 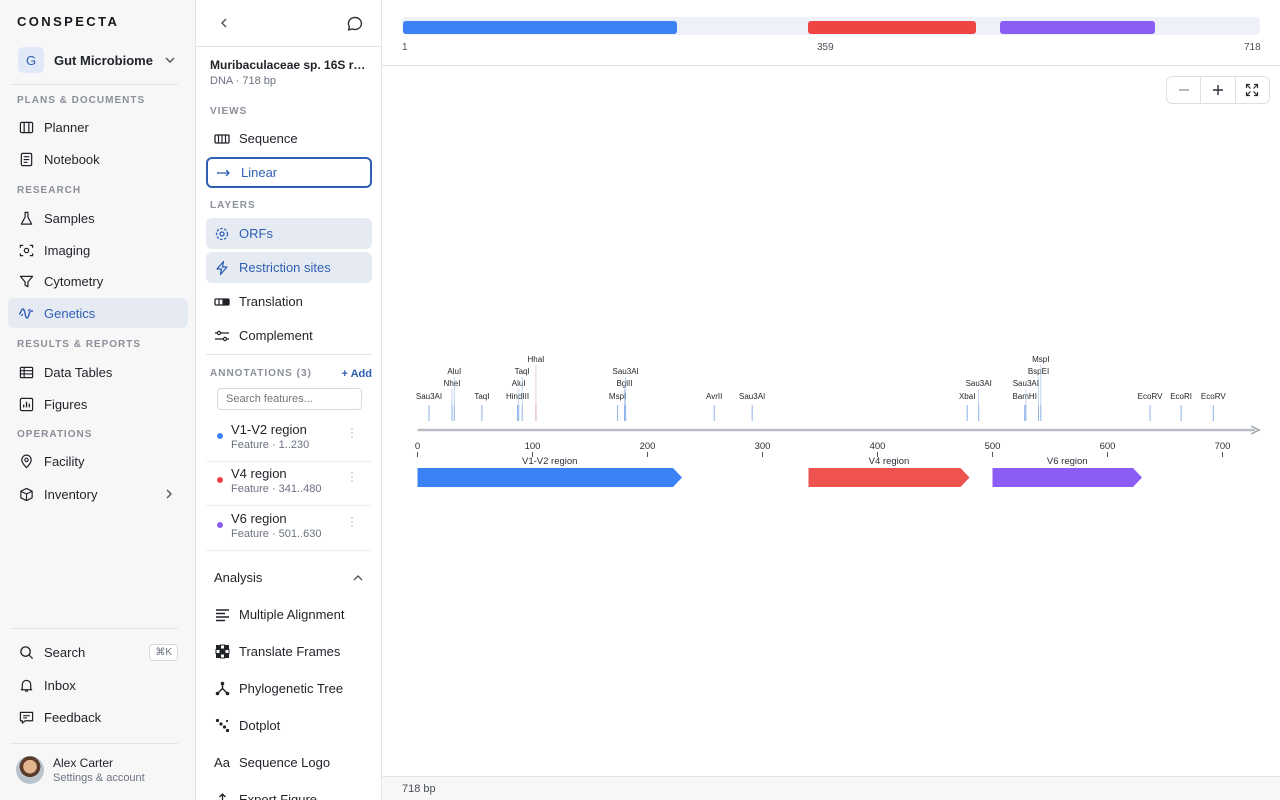 I want to click on layer-translation: Translation, so click(x=289, y=301).